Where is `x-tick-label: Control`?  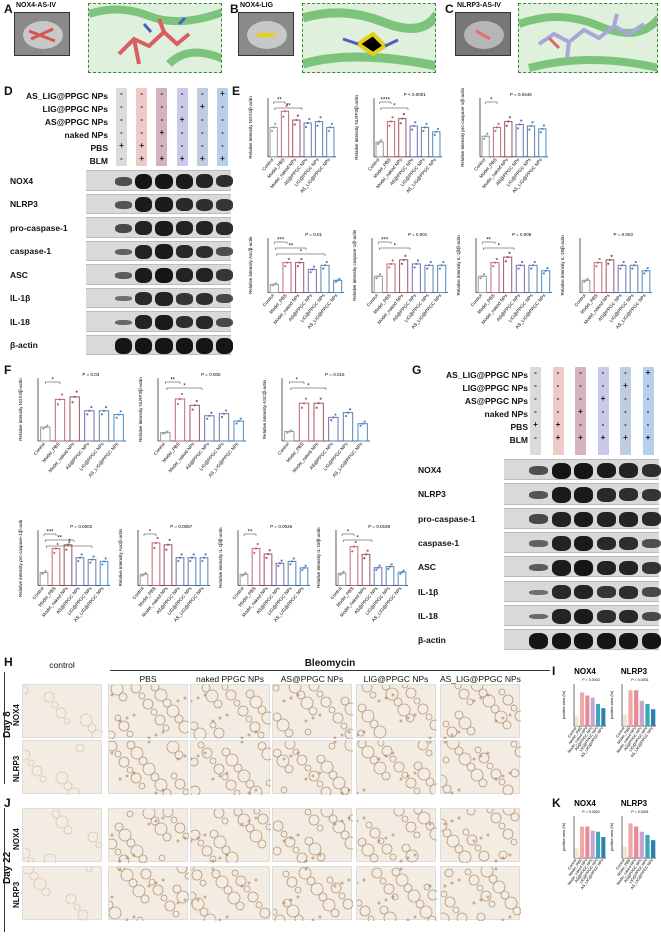 x-tick-label: Control is located at coordinates (572, 732).